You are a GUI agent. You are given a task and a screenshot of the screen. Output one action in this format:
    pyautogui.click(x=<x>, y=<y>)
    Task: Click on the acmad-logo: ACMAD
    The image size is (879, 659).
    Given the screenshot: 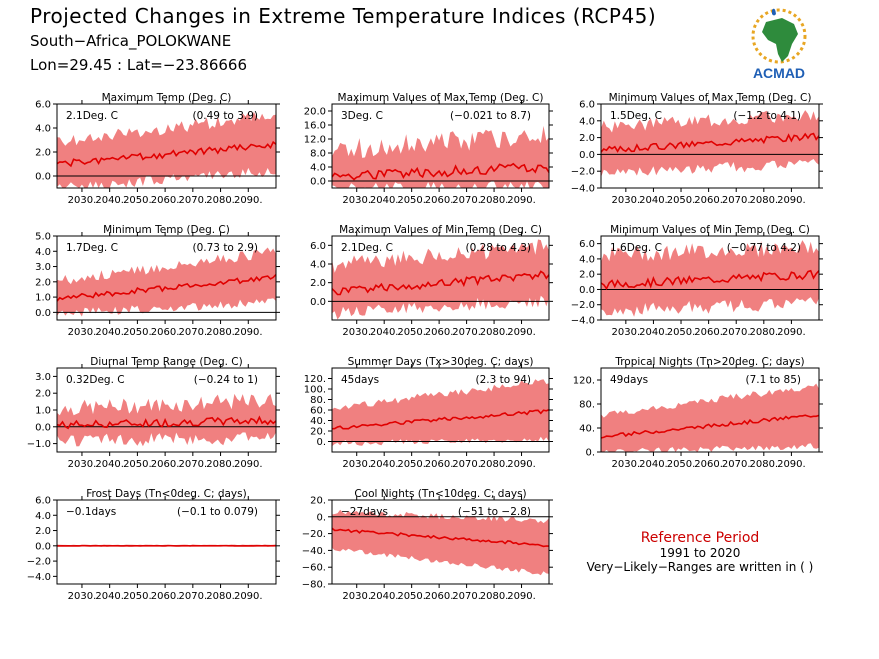 What is the action you would take?
    pyautogui.click(x=779, y=44)
    